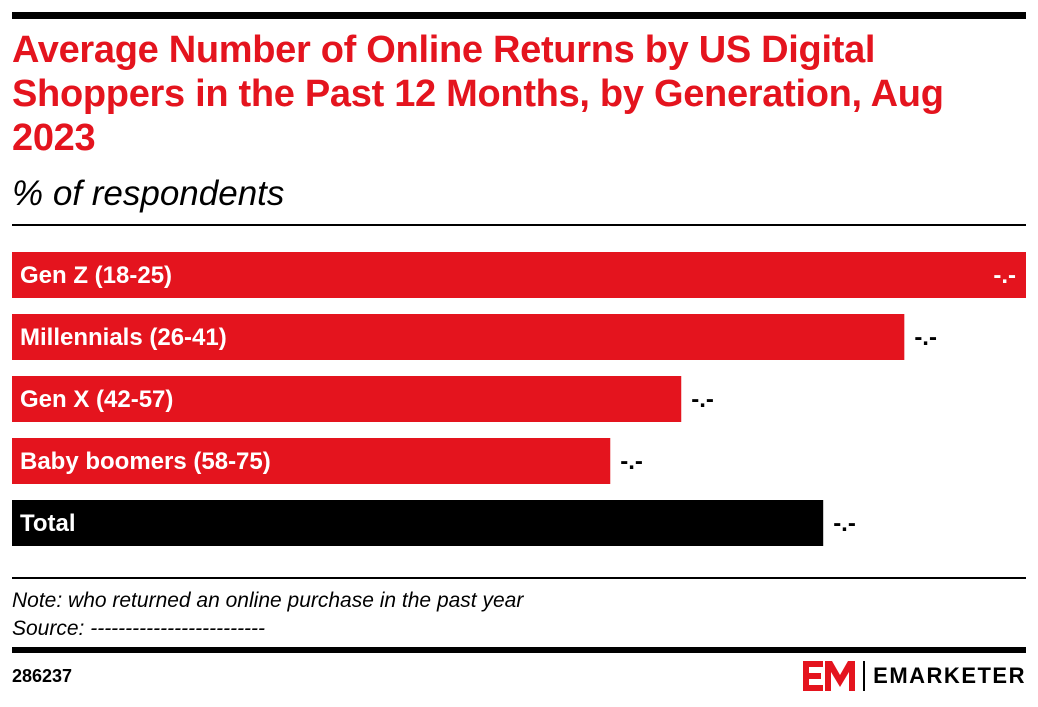  I want to click on top-rule, so click(519, 15).